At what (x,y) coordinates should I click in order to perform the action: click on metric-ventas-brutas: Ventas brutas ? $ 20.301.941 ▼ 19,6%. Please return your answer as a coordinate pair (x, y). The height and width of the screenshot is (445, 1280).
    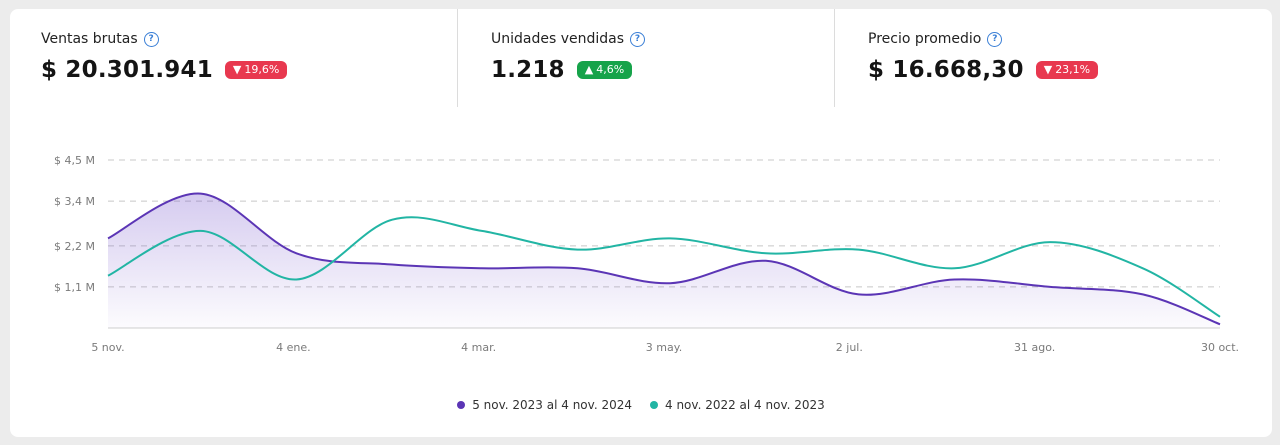
    Looking at the image, I should click on (233, 58).